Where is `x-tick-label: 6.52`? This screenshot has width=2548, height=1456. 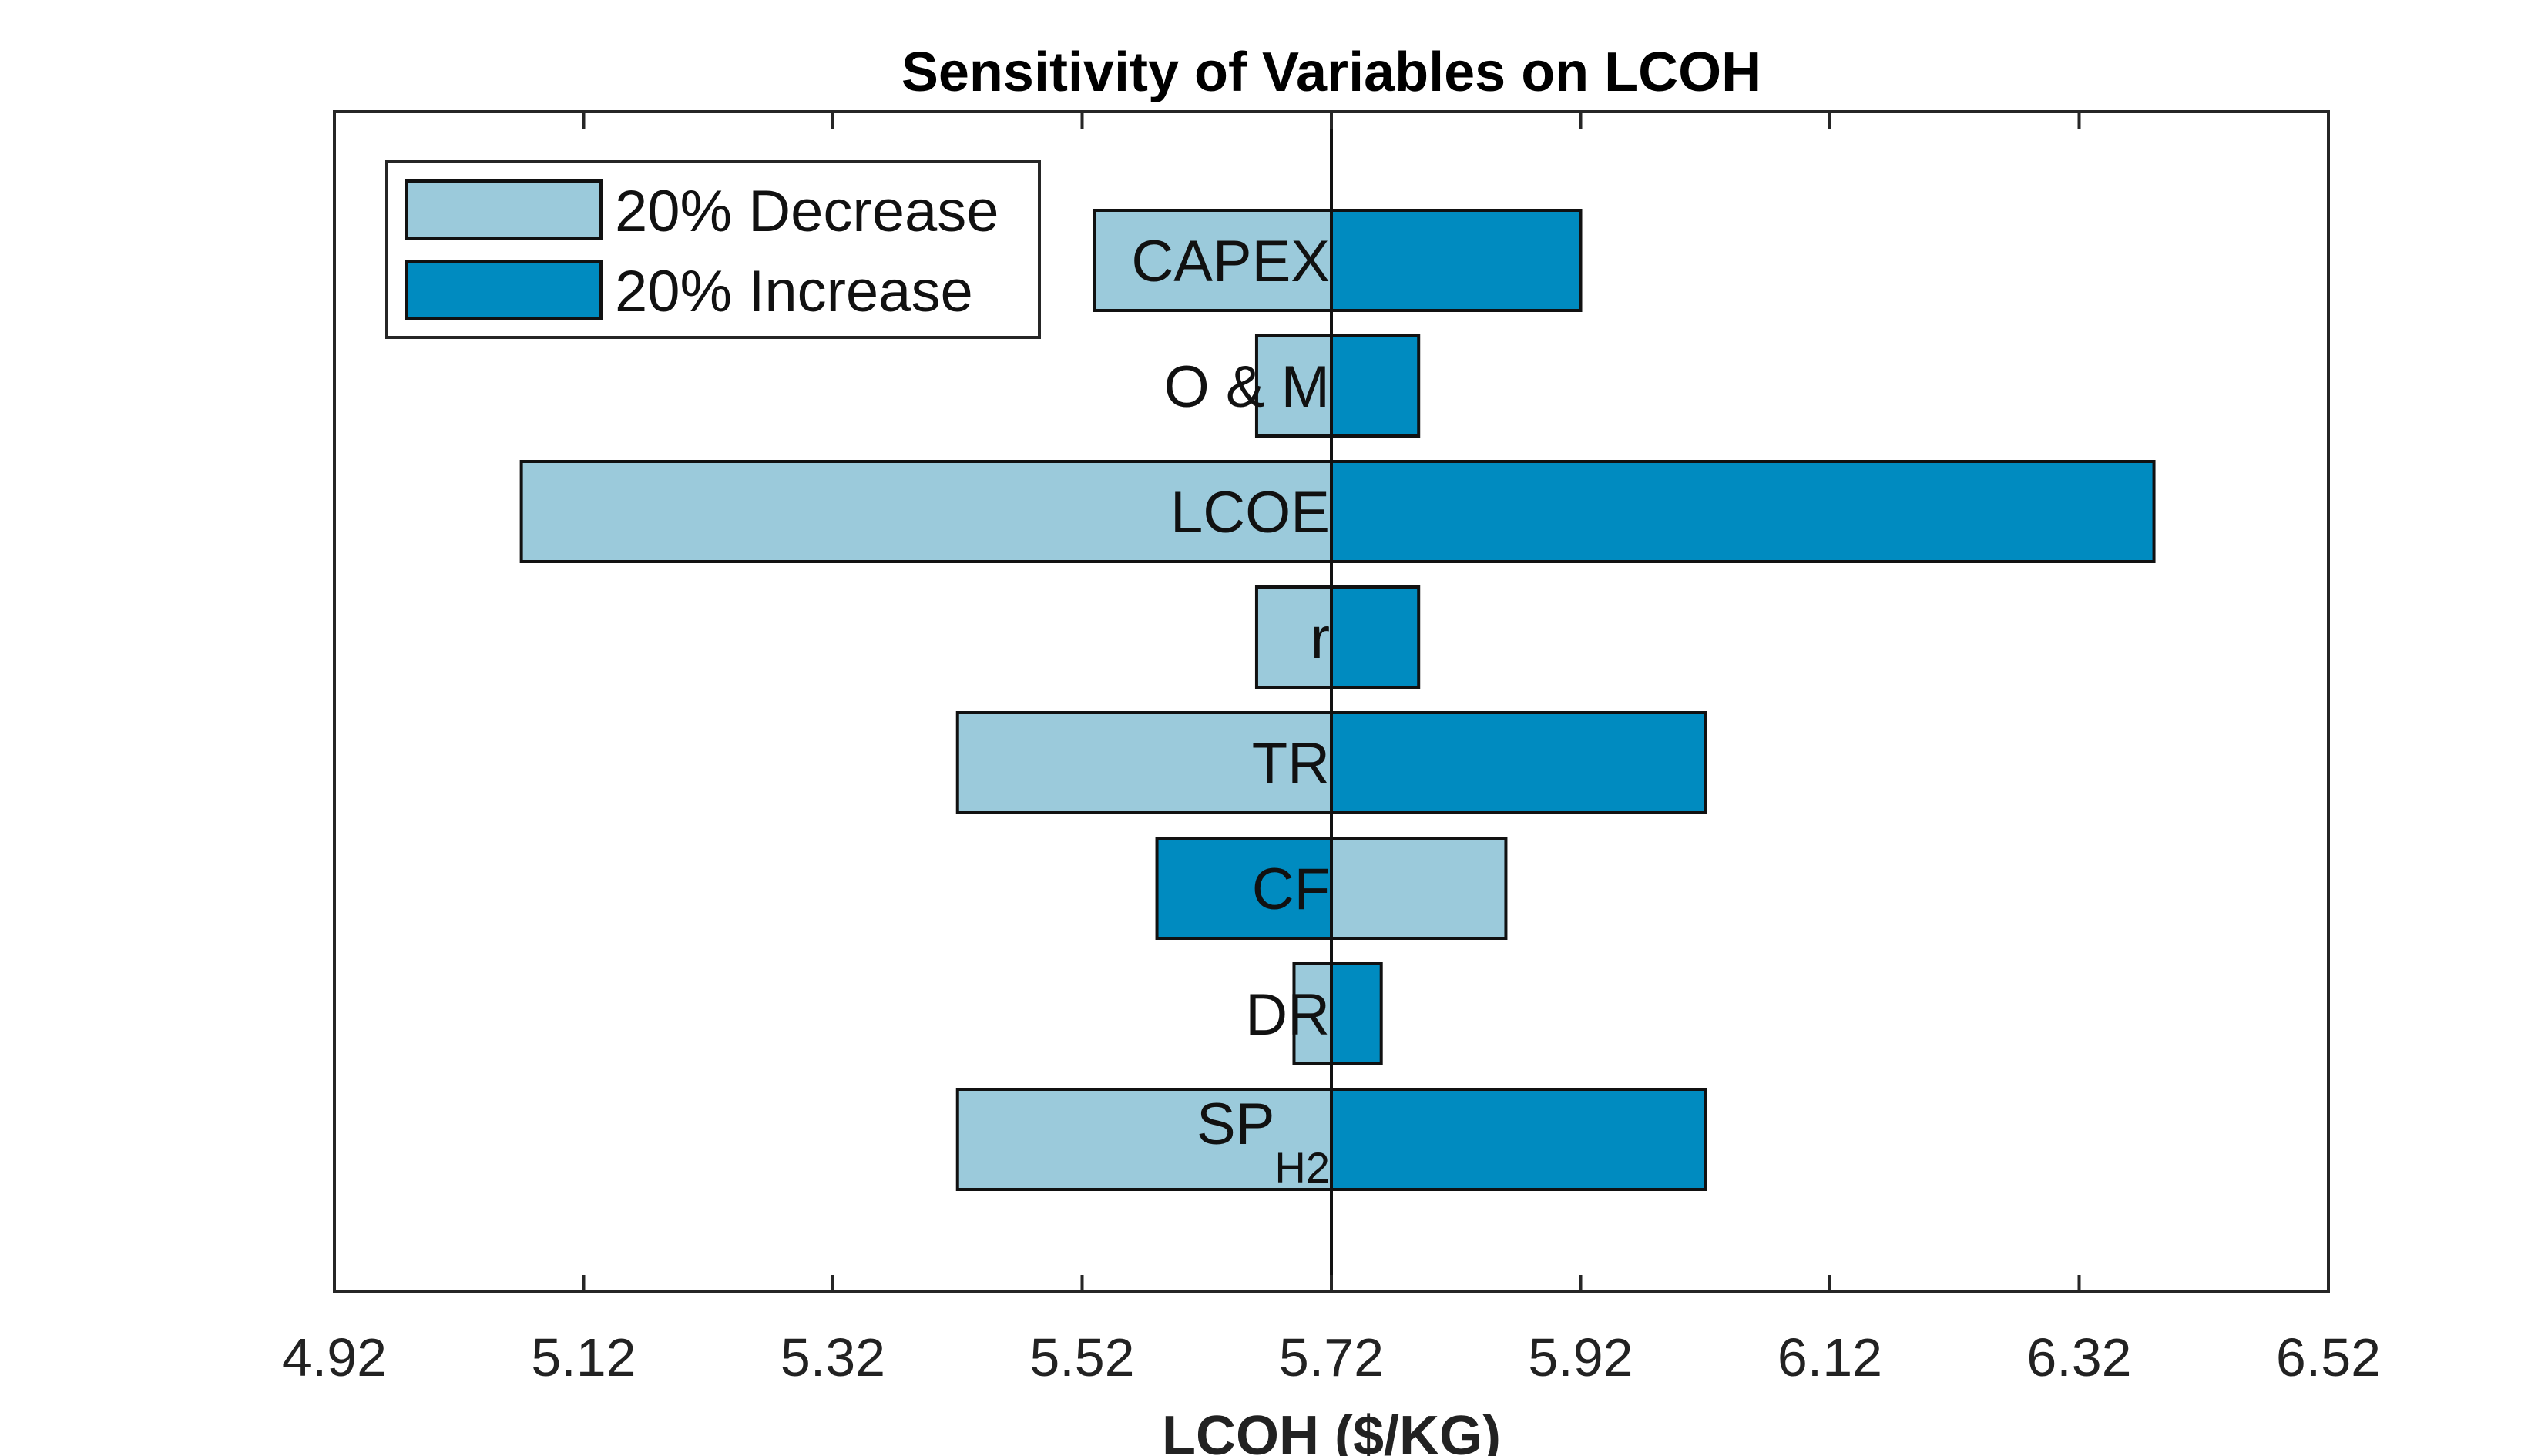 x-tick-label: 6.52 is located at coordinates (2328, 1357).